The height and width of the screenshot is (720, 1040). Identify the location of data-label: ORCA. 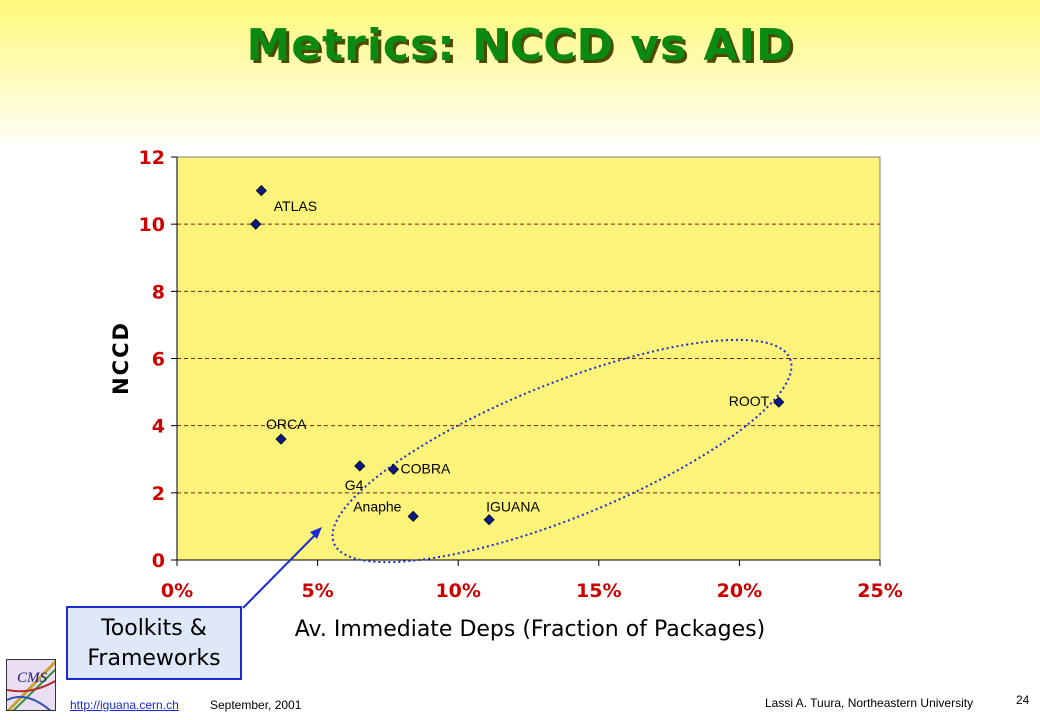
(286, 424).